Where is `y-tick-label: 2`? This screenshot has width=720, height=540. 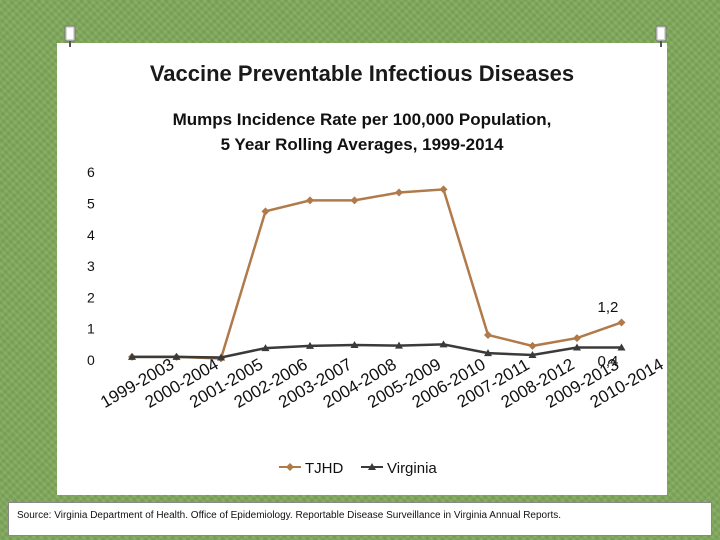 y-tick-label: 2 is located at coordinates (91, 297).